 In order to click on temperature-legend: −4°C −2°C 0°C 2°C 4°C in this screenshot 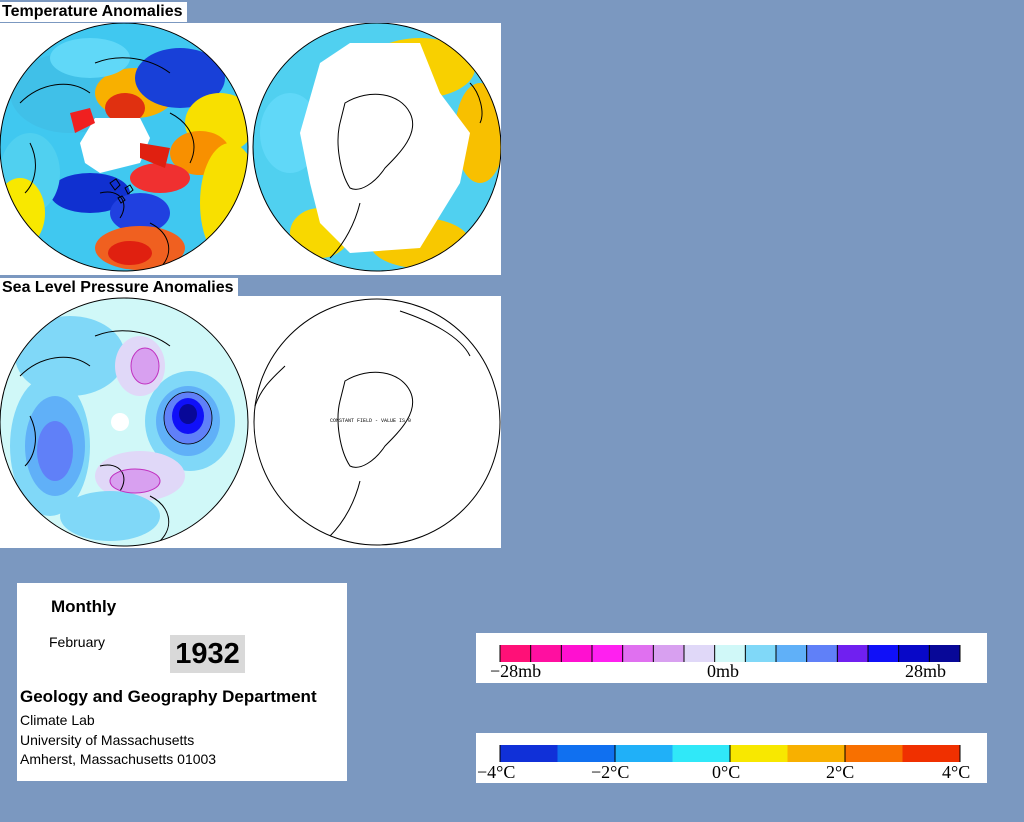, I will do `click(731, 758)`.